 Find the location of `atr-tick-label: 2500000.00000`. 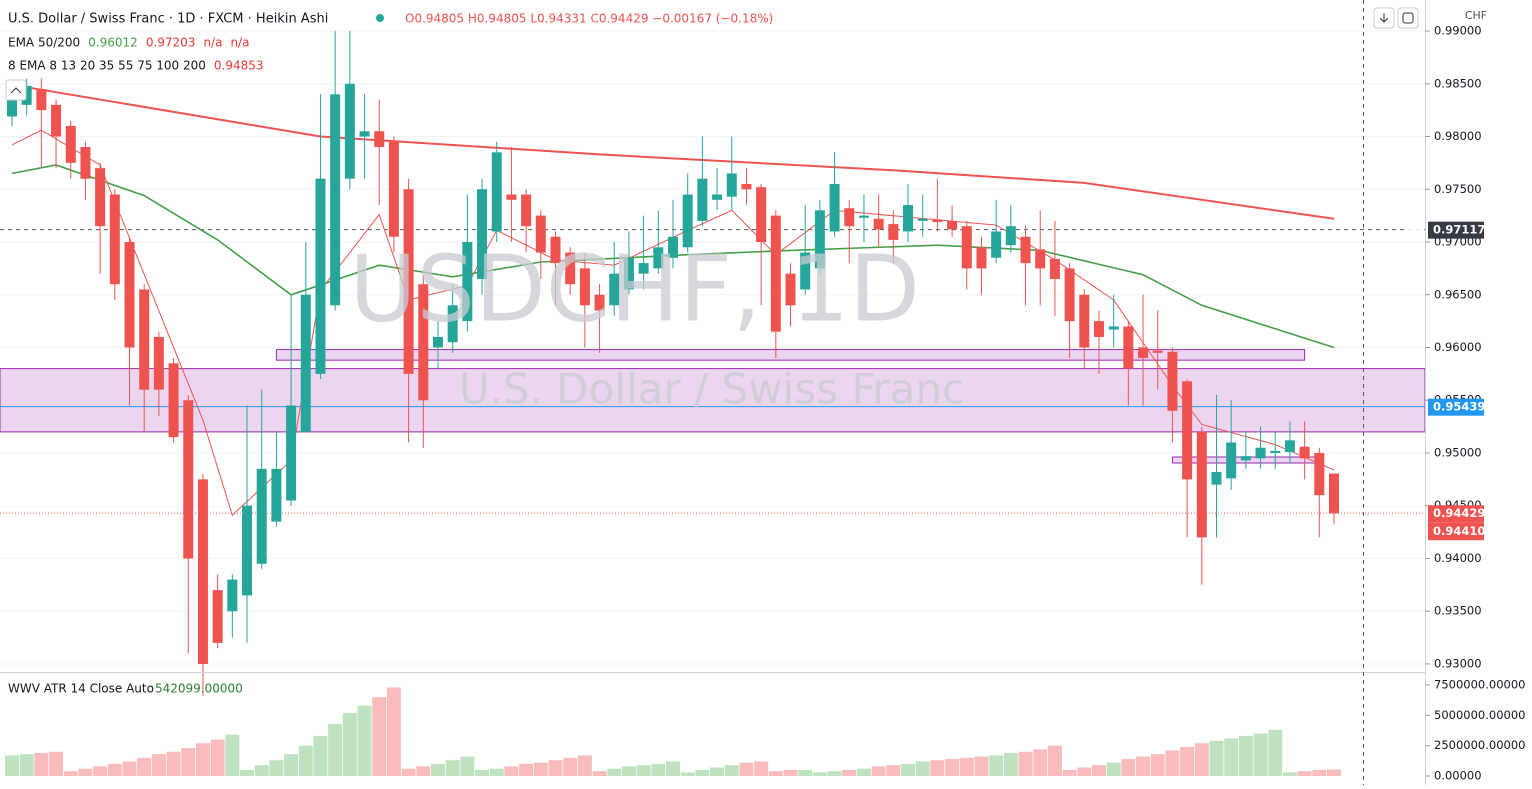

atr-tick-label: 2500000.00000 is located at coordinates (1479, 745).